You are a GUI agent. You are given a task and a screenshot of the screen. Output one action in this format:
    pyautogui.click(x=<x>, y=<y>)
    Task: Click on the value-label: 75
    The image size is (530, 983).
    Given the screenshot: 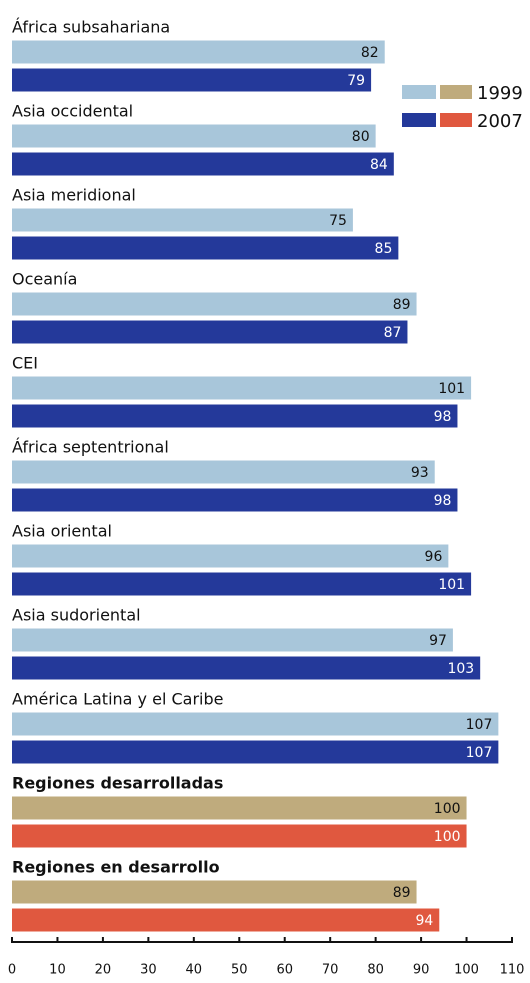 What is the action you would take?
    pyautogui.click(x=338, y=221)
    